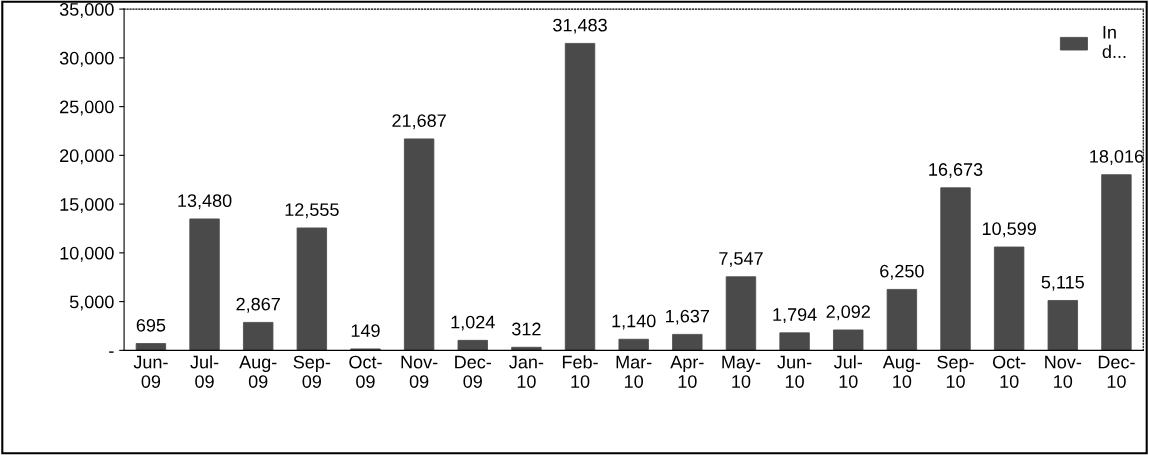 The height and width of the screenshot is (455, 1149). What do you see at coordinates (312, 371) in the screenshot?
I see `x-tick-label: Sep- 09` at bounding box center [312, 371].